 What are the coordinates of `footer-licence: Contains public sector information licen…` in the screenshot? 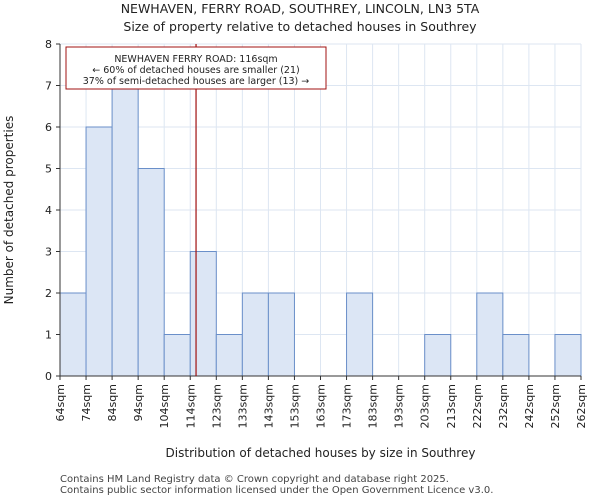 It's located at (277, 490).